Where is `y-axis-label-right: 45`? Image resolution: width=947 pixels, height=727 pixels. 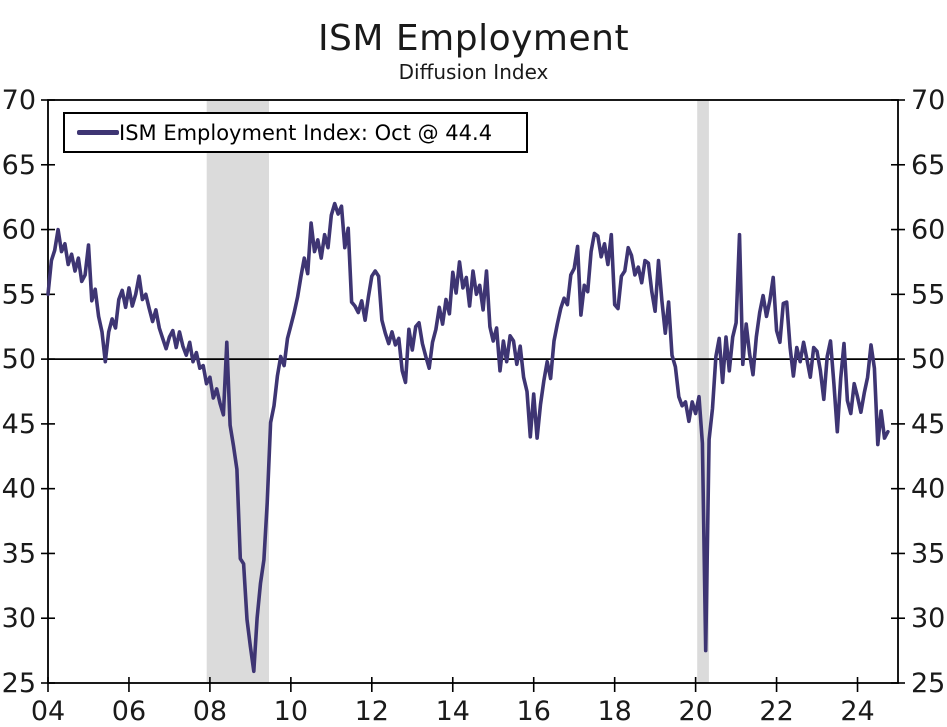
y-axis-label-right: 45 is located at coordinates (928, 424).